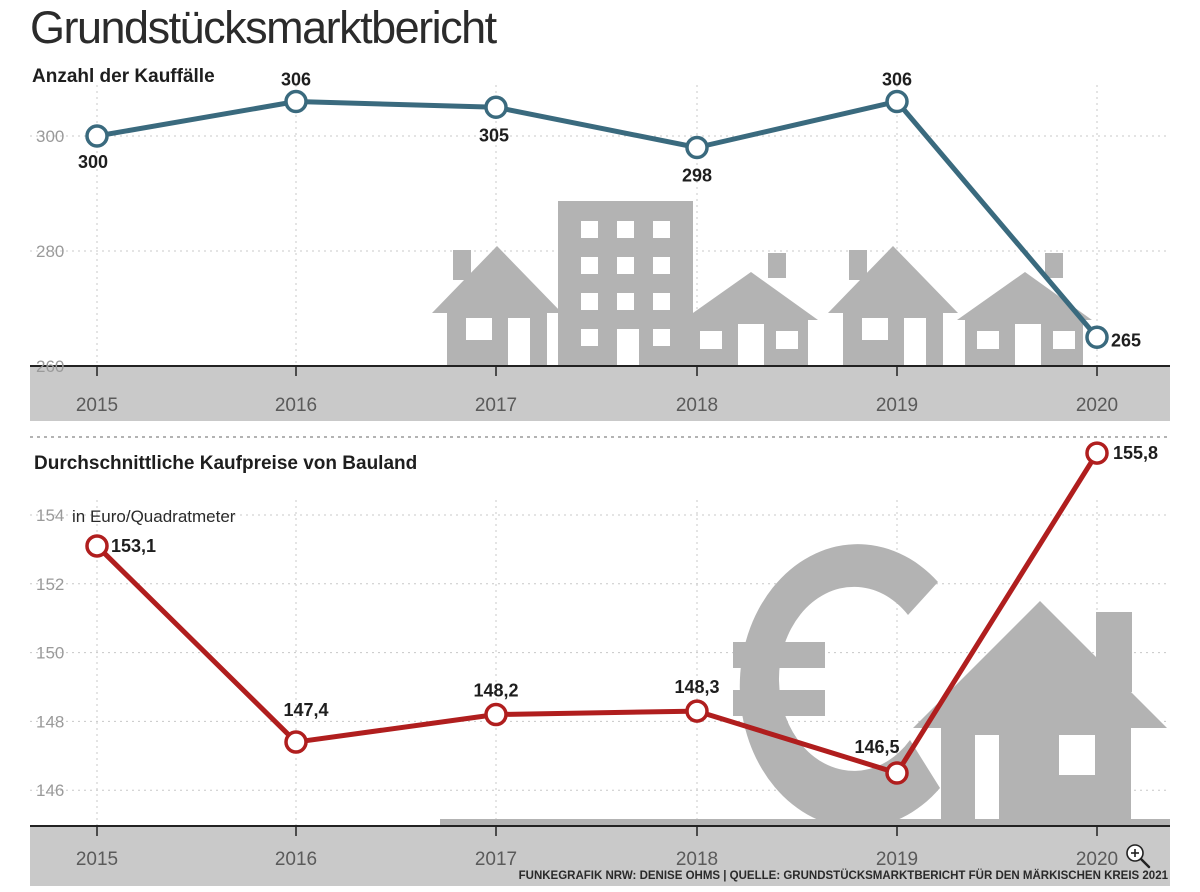  I want to click on chart-1-title: Anzahl der Kauffälle, so click(123, 76).